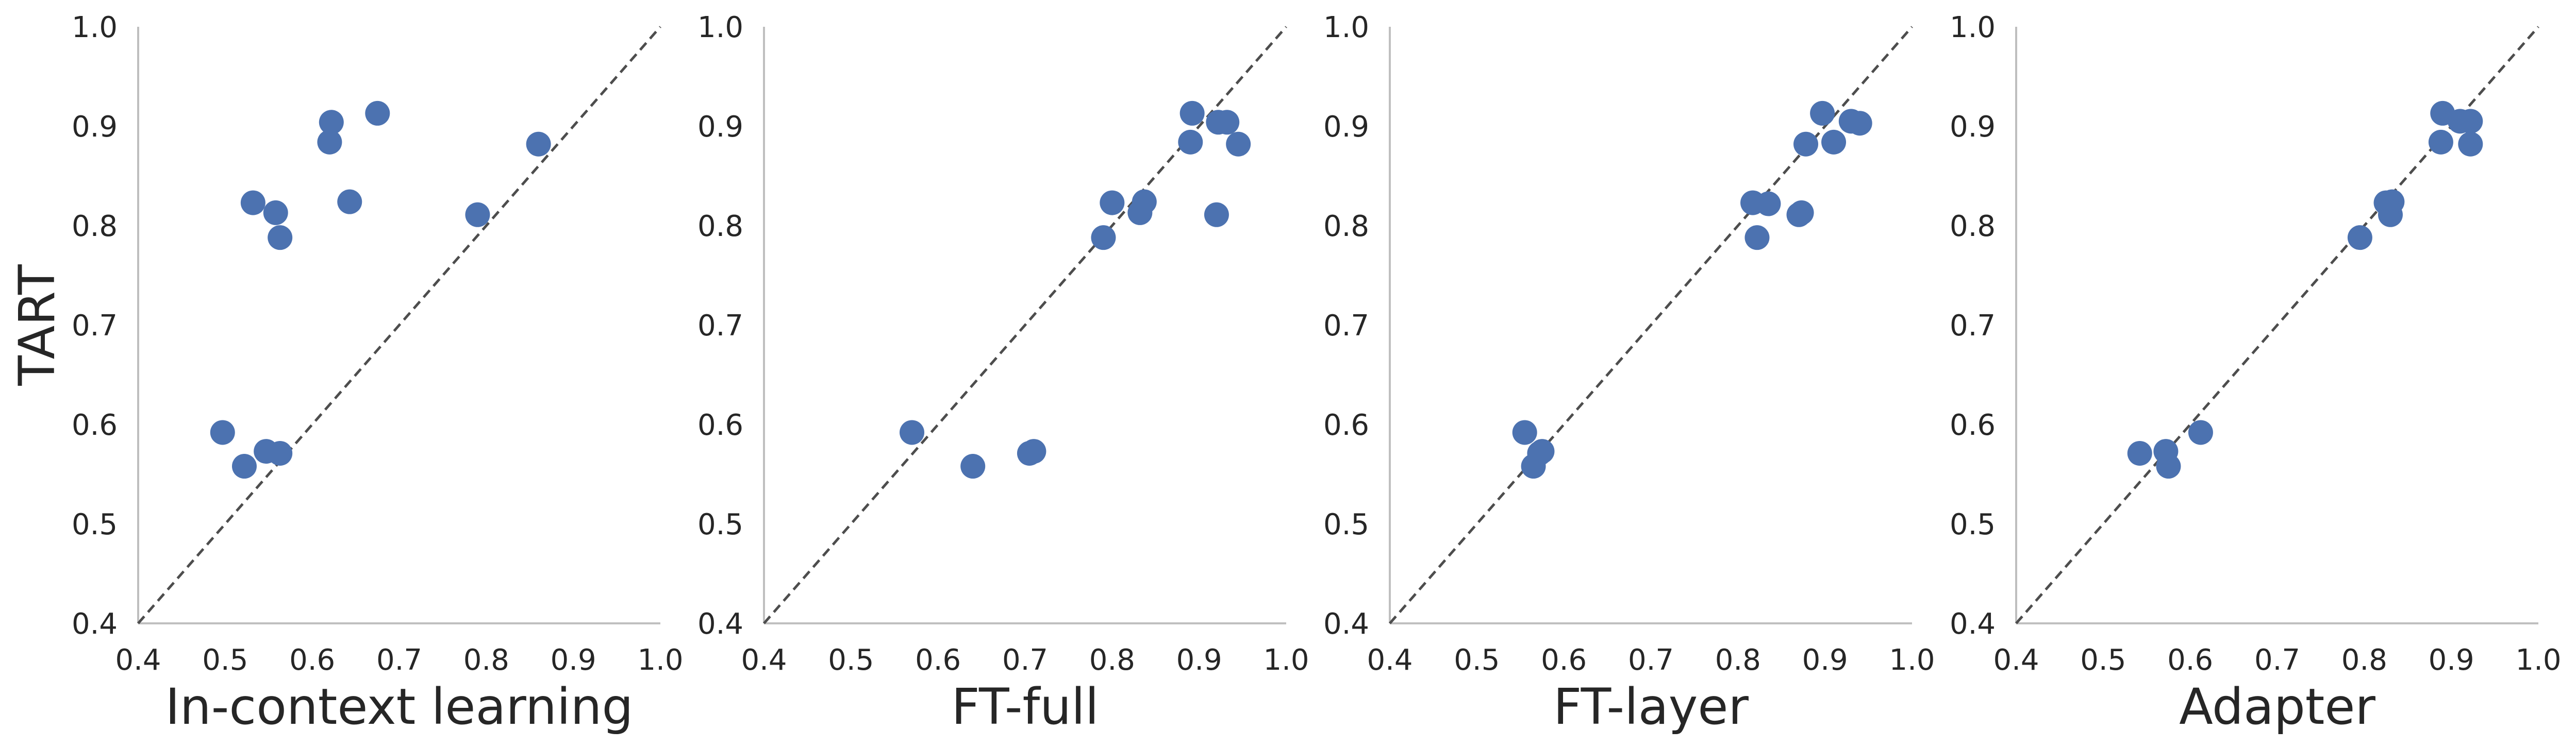 The image size is (2576, 747). I want to click on chart-1-ytick-label: 0.4, so click(95, 624).